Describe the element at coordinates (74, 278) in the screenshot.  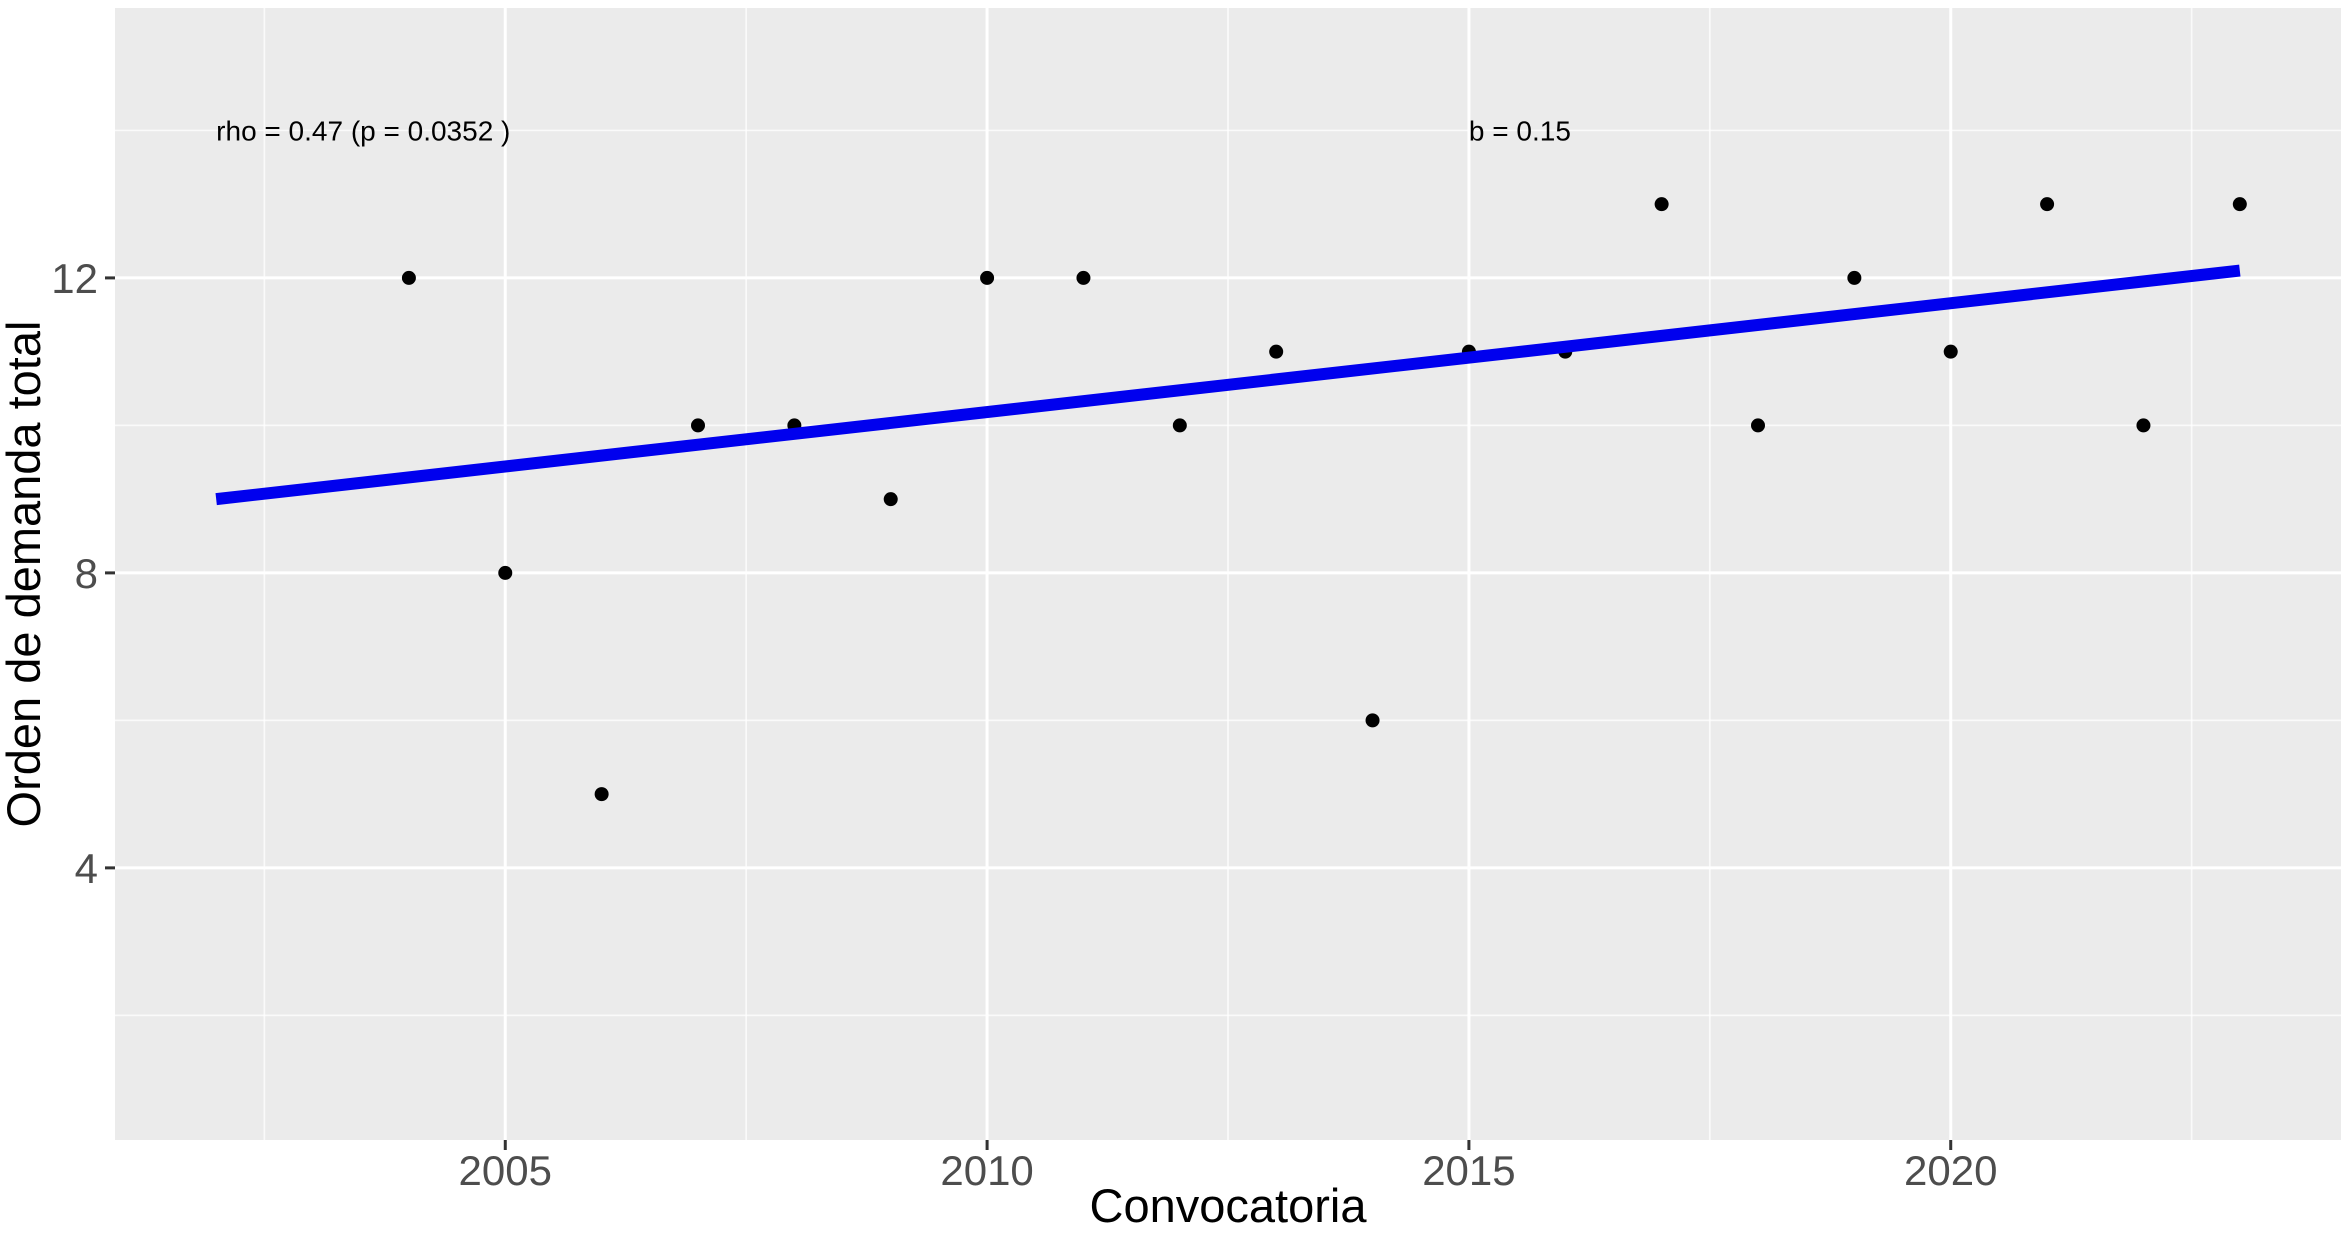
I see `y-axis-tick-label: 12` at that location.